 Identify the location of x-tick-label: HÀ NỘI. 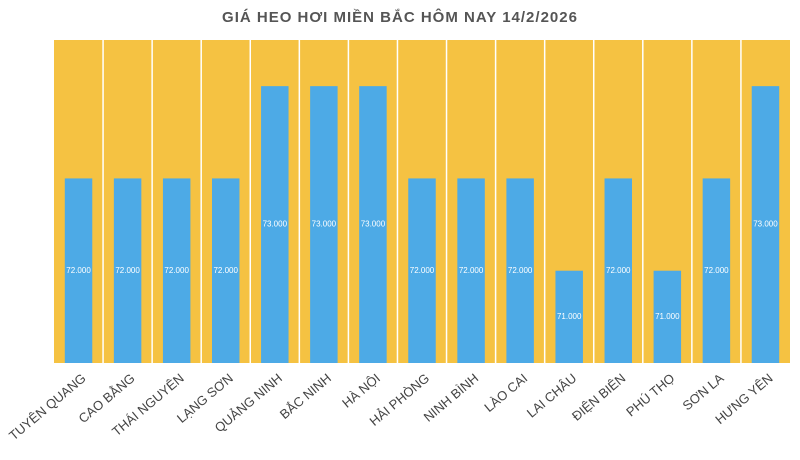
(361, 390).